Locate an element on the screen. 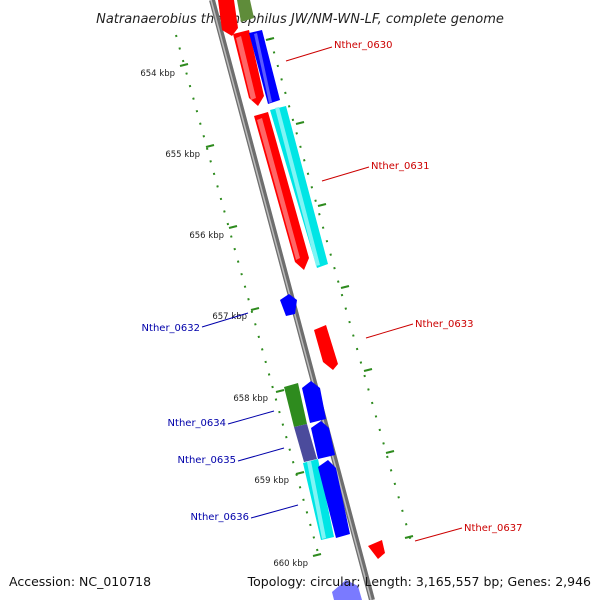  cds-features is located at coordinates (302, 323).